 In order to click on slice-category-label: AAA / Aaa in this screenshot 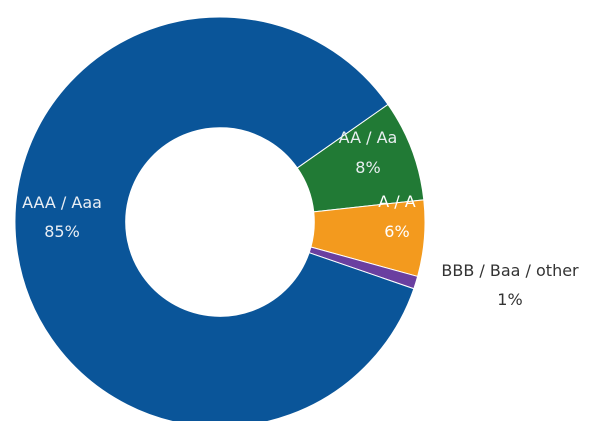, I will do `click(62, 202)`.